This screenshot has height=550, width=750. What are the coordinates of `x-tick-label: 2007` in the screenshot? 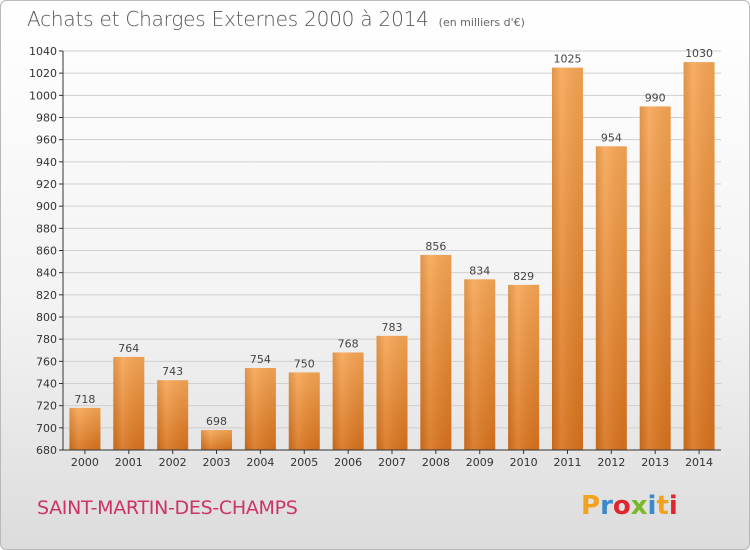 It's located at (392, 462).